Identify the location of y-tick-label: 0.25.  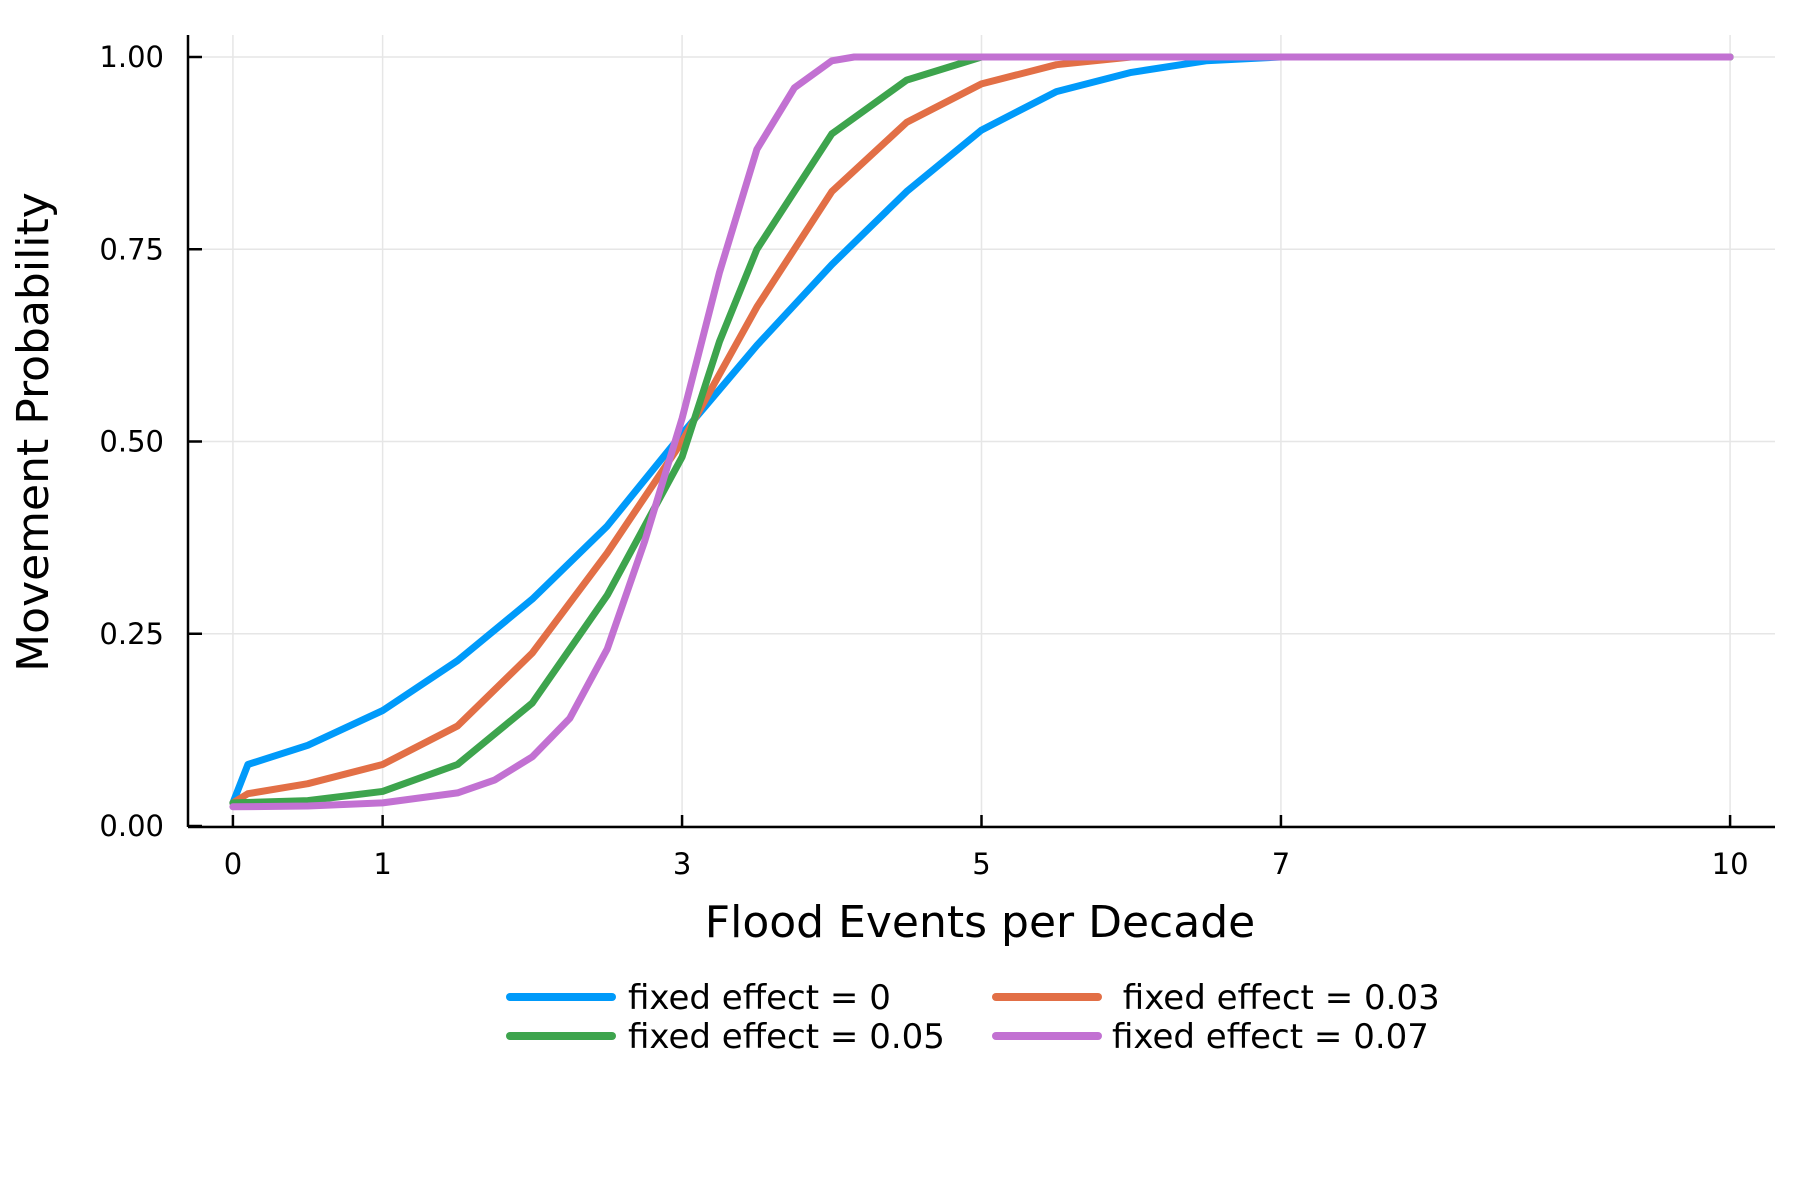
(131, 634).